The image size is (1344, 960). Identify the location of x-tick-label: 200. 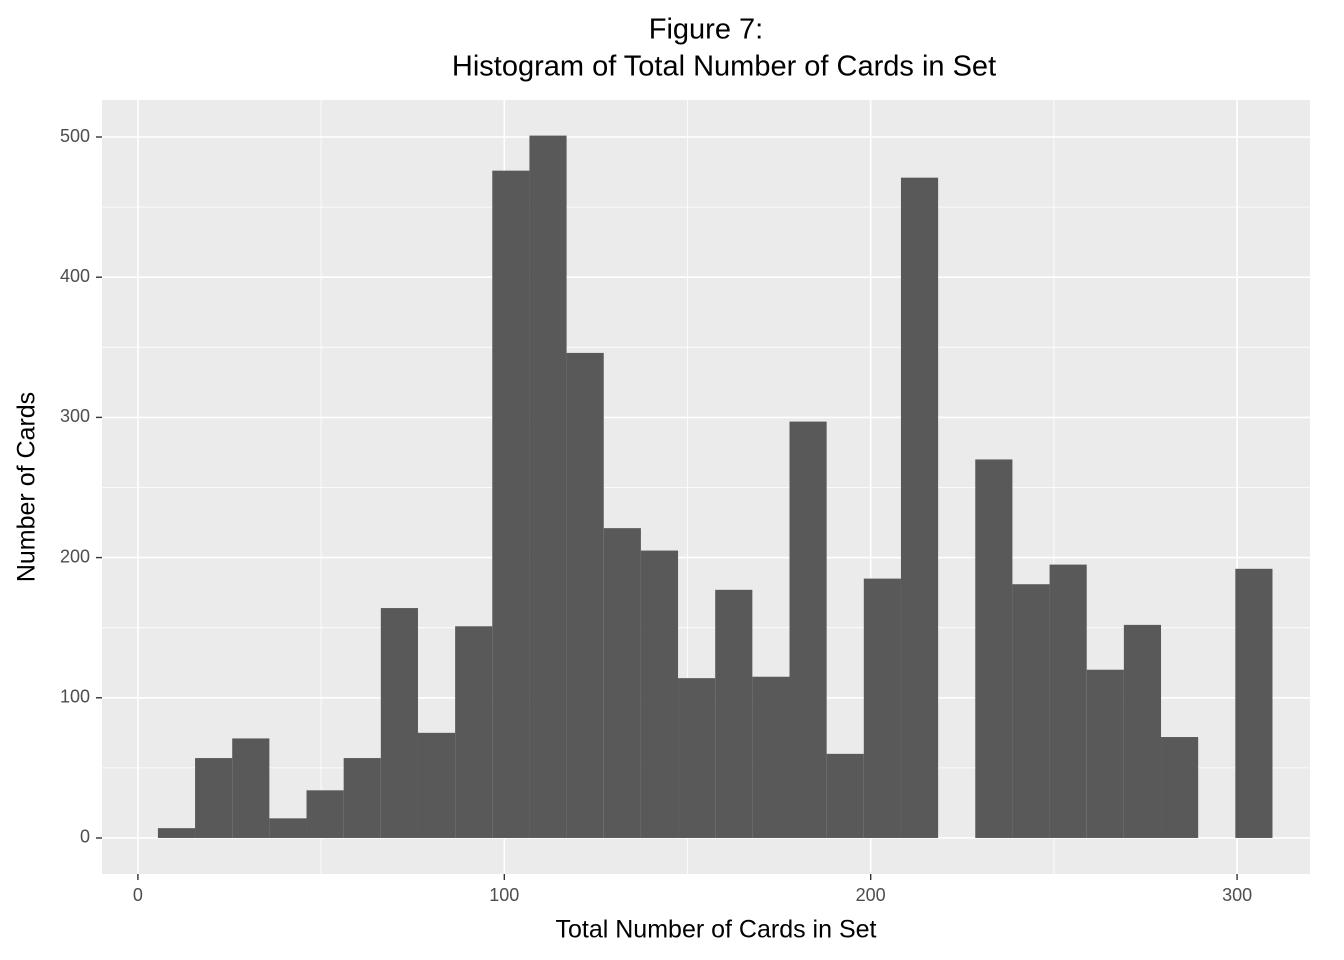
(871, 895).